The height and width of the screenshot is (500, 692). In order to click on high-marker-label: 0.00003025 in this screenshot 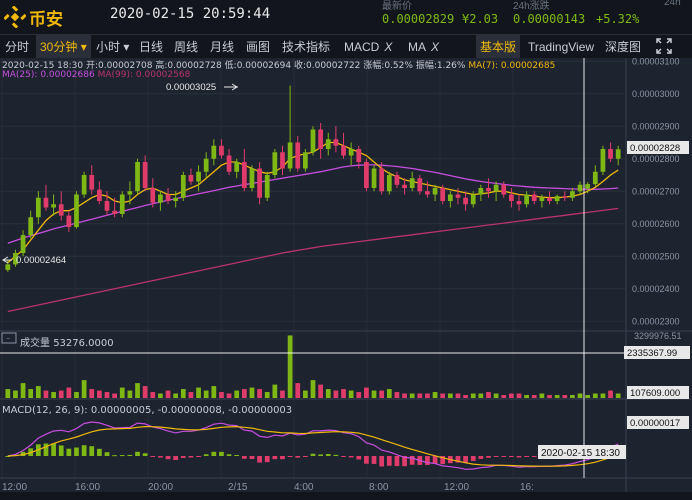, I will do `click(191, 87)`.